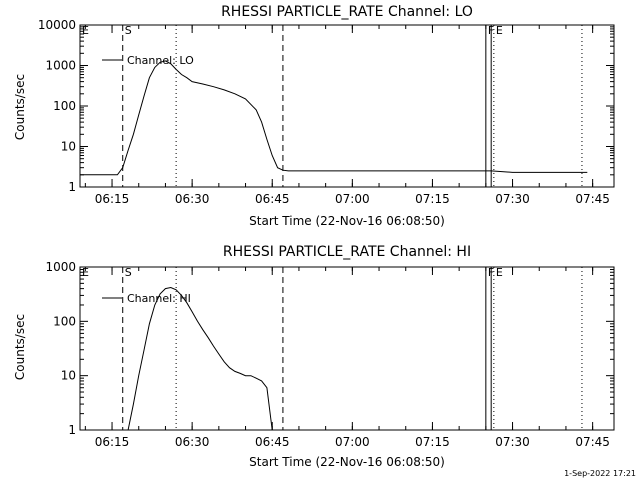 Image resolution: width=640 pixels, height=480 pixels. What do you see at coordinates (159, 298) in the screenshot?
I see `legend-label: Channel: HI` at bounding box center [159, 298].